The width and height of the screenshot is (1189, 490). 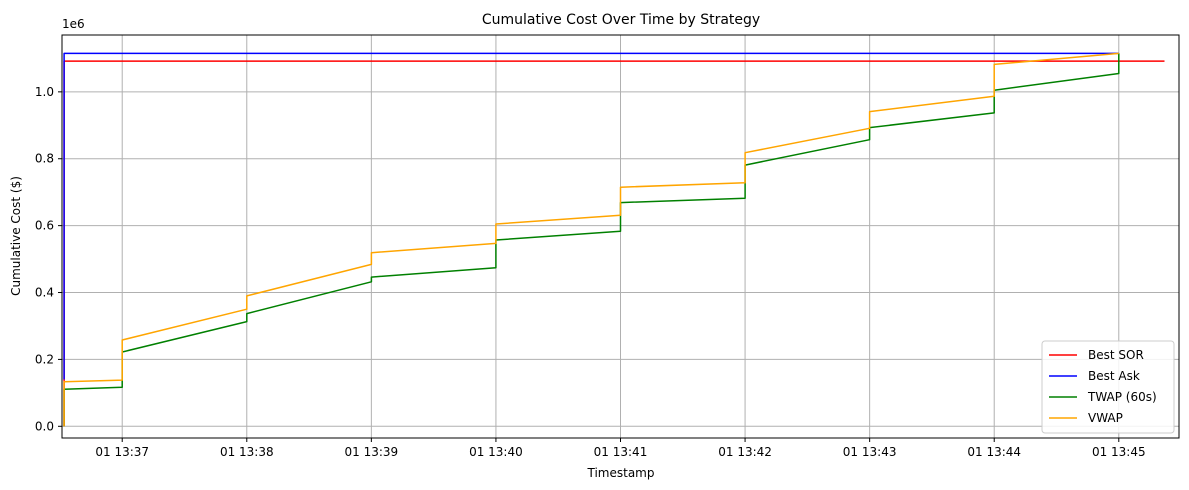 I want to click on x-tick-label: 01 13:40, so click(x=496, y=452).